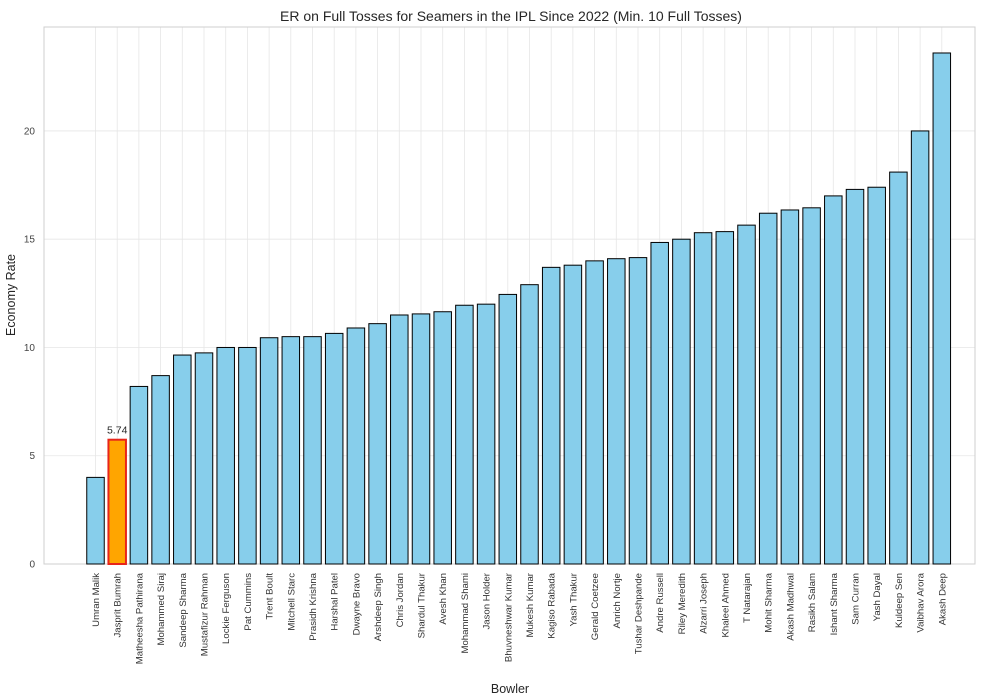 This screenshot has height=700, width=984. I want to click on x-tick-label: Yash Dayal, so click(877, 597).